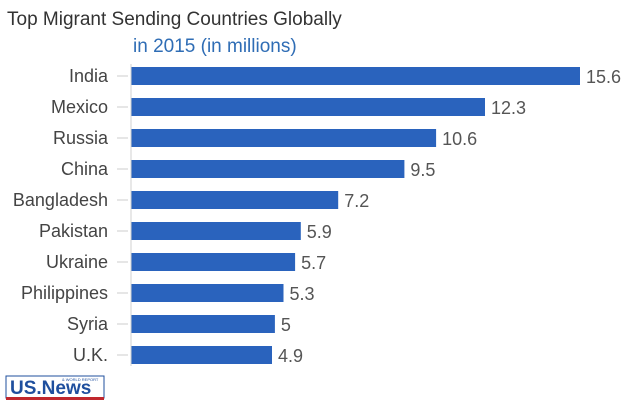 The width and height of the screenshot is (630, 414). I want to click on value-label: 9.5, so click(422, 170).